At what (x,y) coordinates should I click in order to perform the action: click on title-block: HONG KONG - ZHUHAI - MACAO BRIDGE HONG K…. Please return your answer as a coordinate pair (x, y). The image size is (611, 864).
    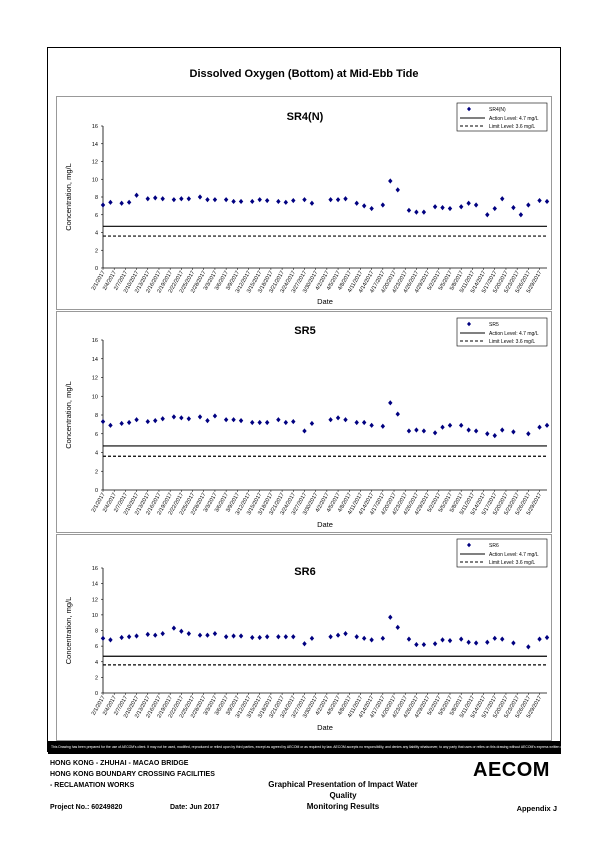
    Looking at the image, I should click on (304, 789).